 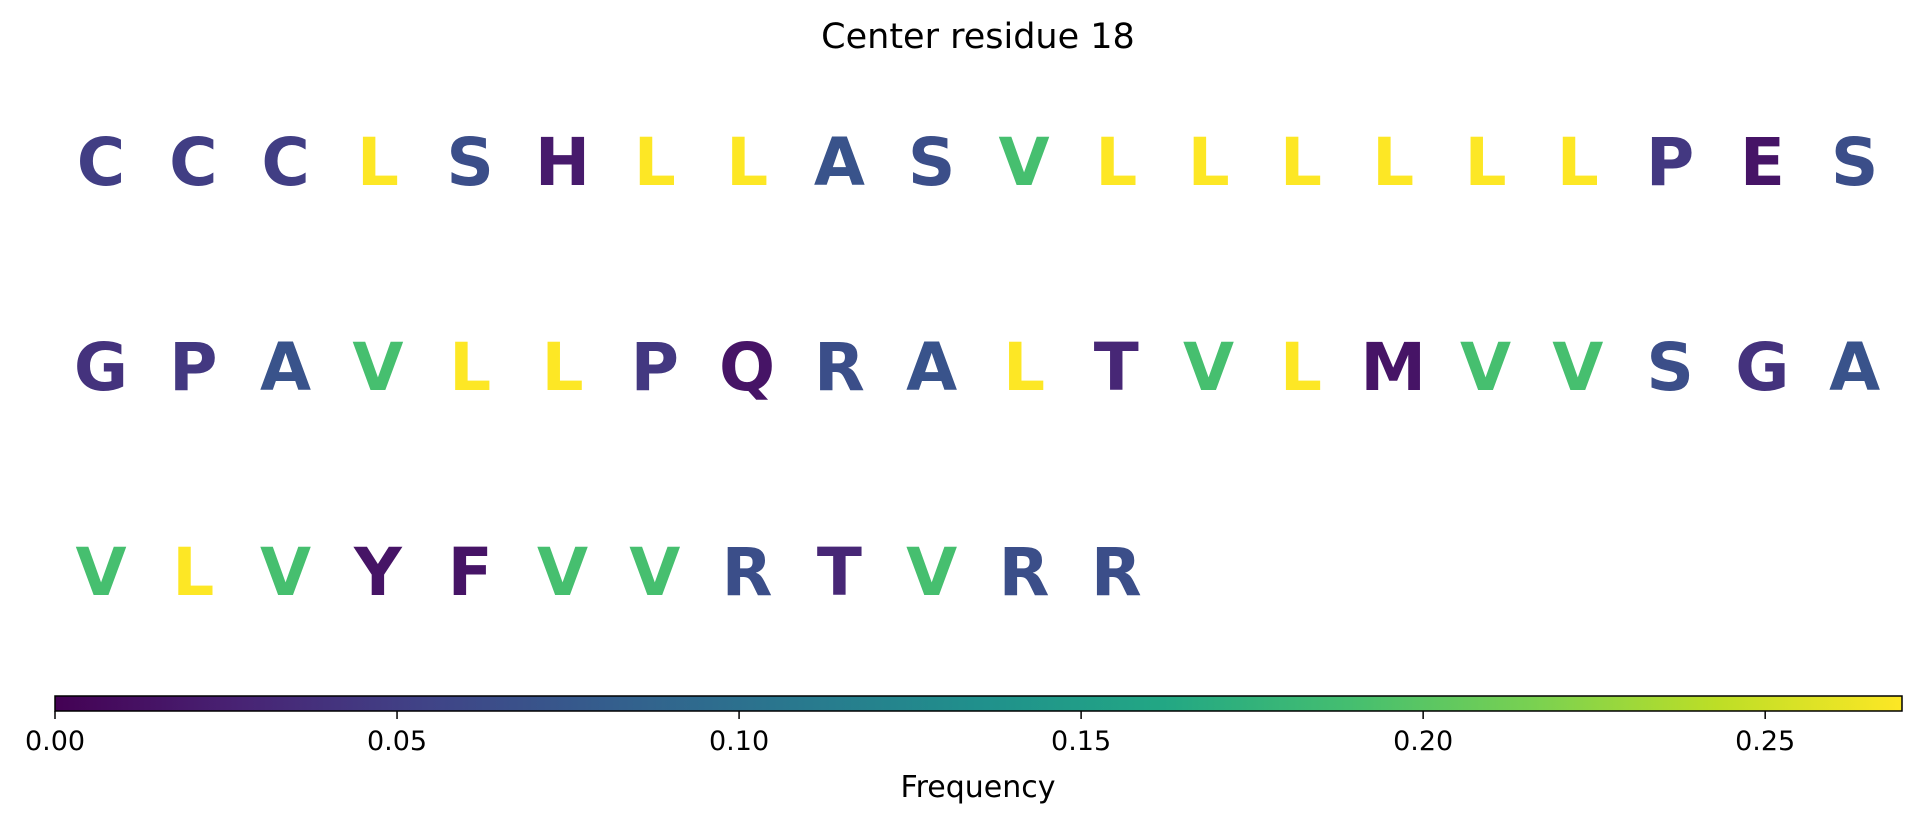 I want to click on colorbar-tick-label: 0.10, so click(x=739, y=741).